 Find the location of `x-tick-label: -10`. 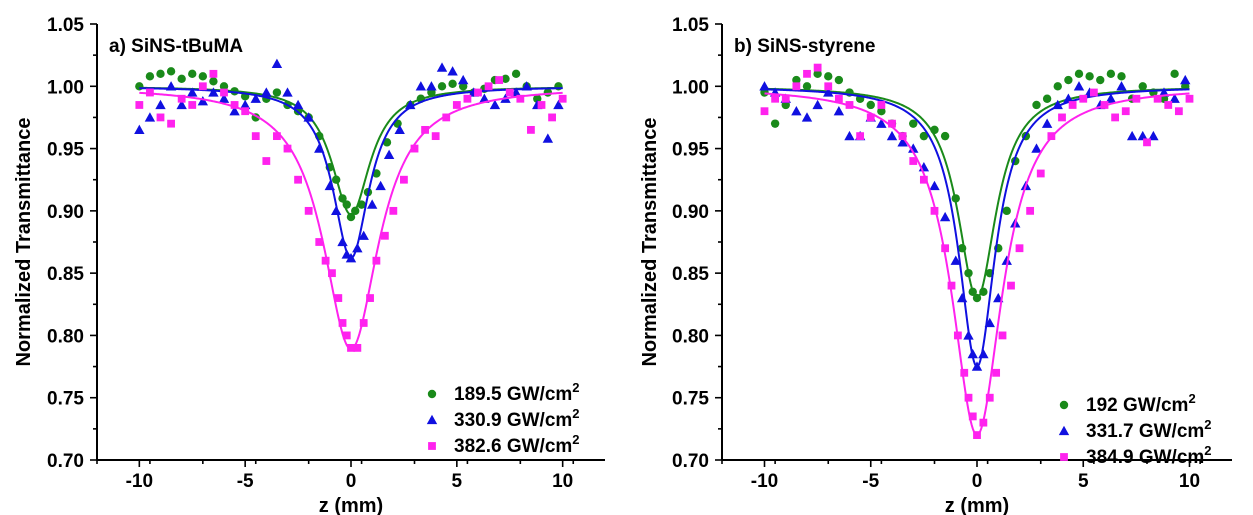

x-tick-label: -10 is located at coordinates (139, 481).